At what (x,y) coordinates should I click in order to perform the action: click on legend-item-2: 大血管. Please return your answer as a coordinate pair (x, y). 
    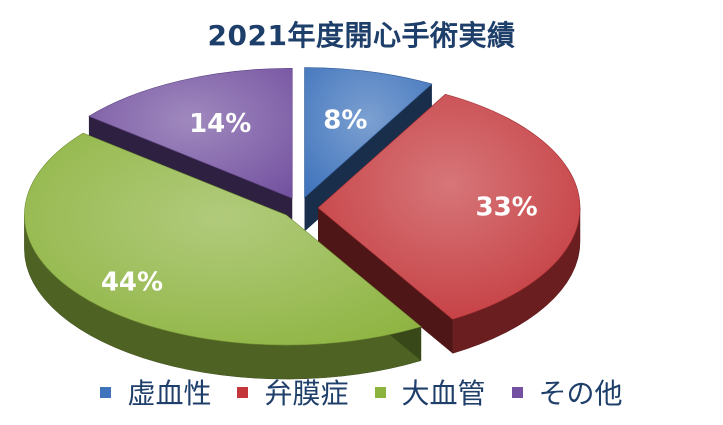
    Looking at the image, I should click on (430, 392).